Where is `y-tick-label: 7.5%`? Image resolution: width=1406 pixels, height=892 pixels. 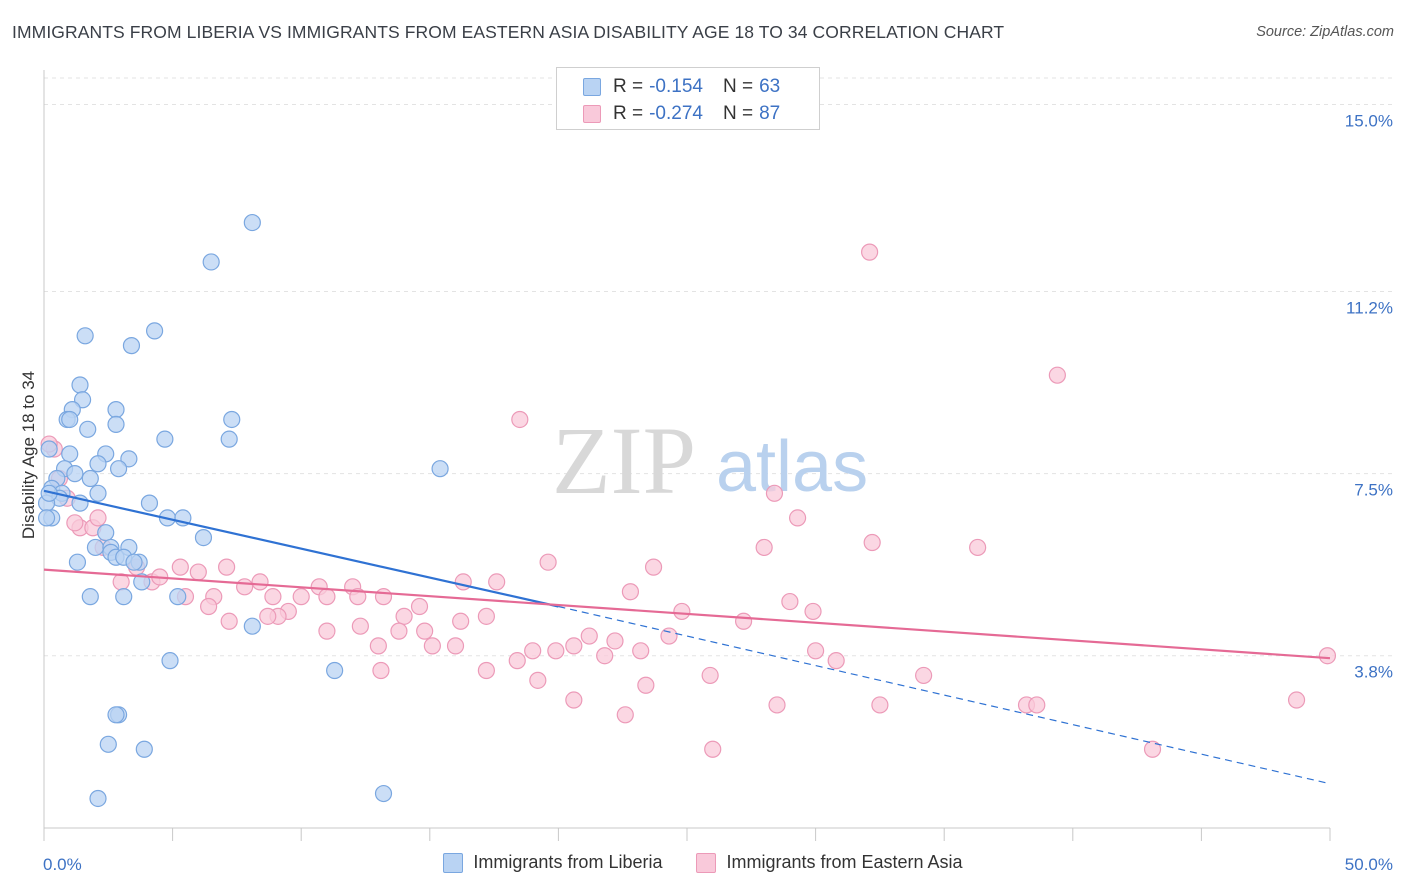 y-tick-label: 7.5% is located at coordinates (1373, 490).